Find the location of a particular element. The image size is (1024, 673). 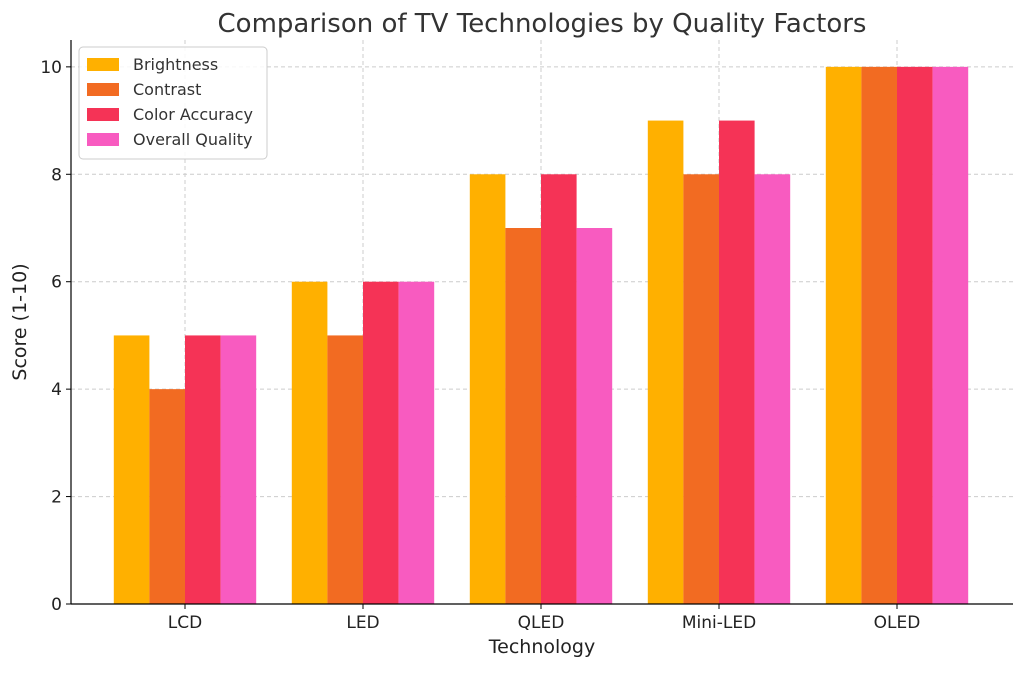

legend-label: Color Accuracy is located at coordinates (193, 114).